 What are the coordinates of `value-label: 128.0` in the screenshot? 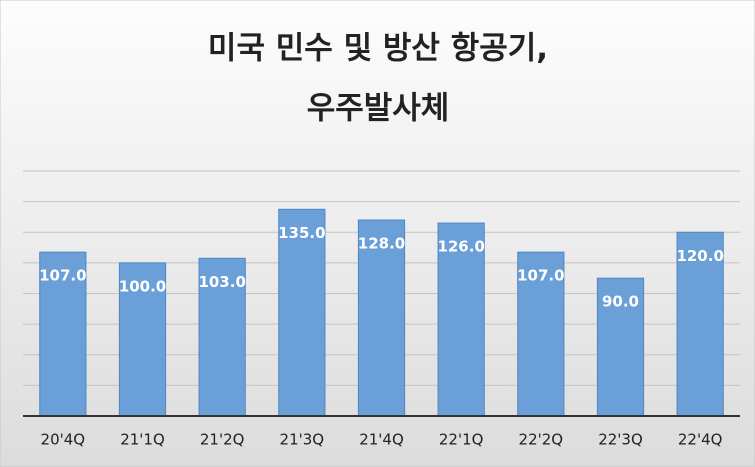 It's located at (381, 244).